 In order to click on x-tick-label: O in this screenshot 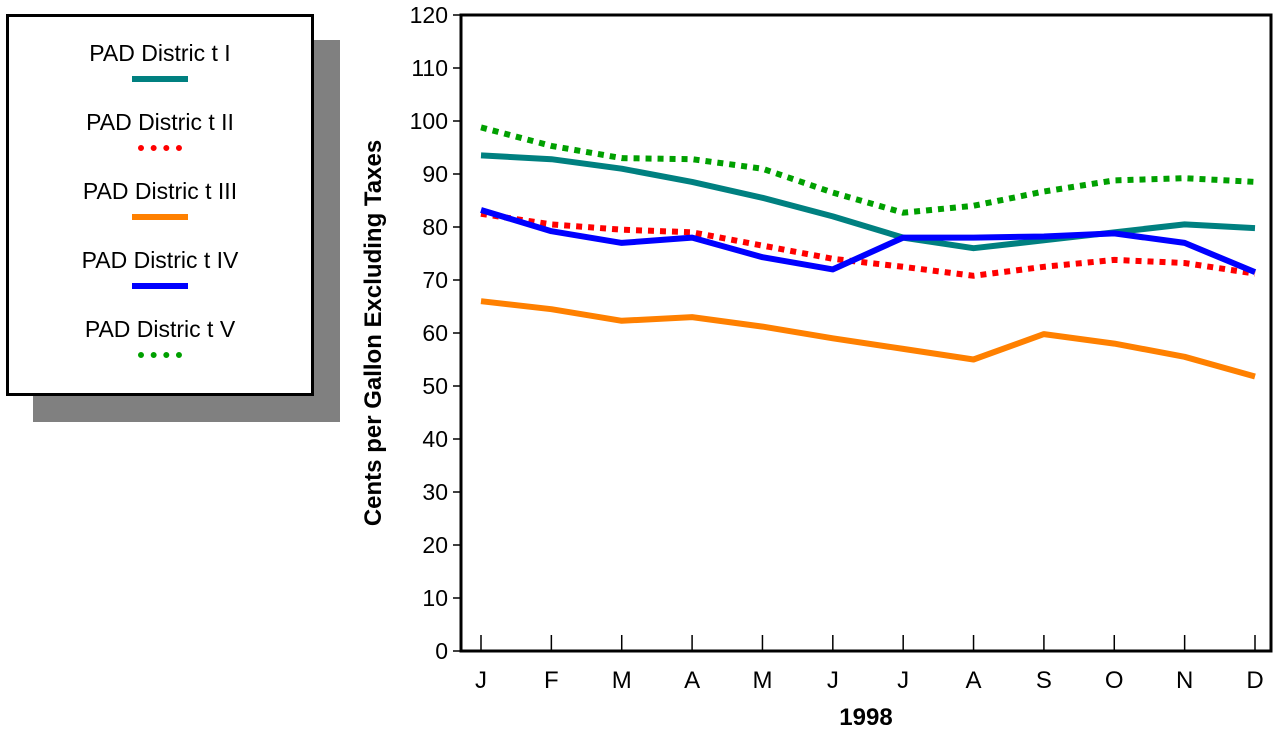, I will do `click(1114, 680)`.